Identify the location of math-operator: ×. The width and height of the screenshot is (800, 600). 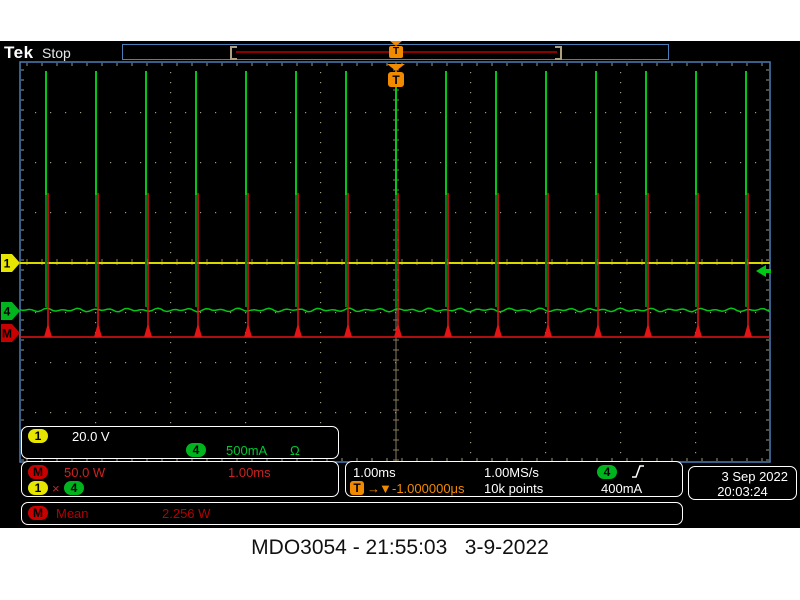
(56, 488).